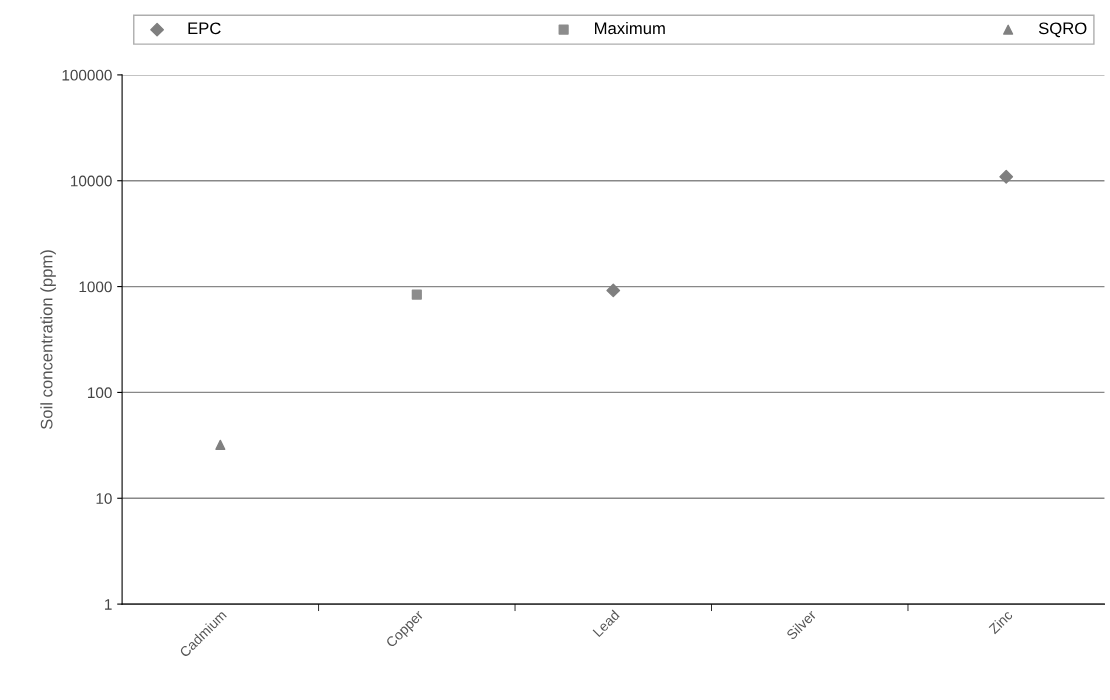  Describe the element at coordinates (100, 393) in the screenshot. I see `y-tick-label: 100` at that location.